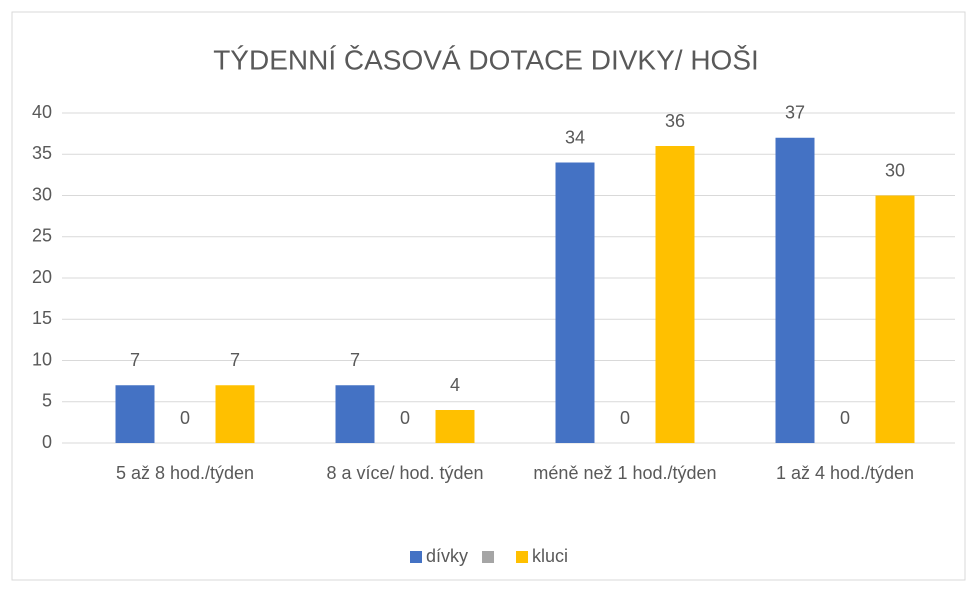 The width and height of the screenshot is (973, 592). I want to click on x-tick-label: 5 až 8 hod./týden, so click(185, 473).